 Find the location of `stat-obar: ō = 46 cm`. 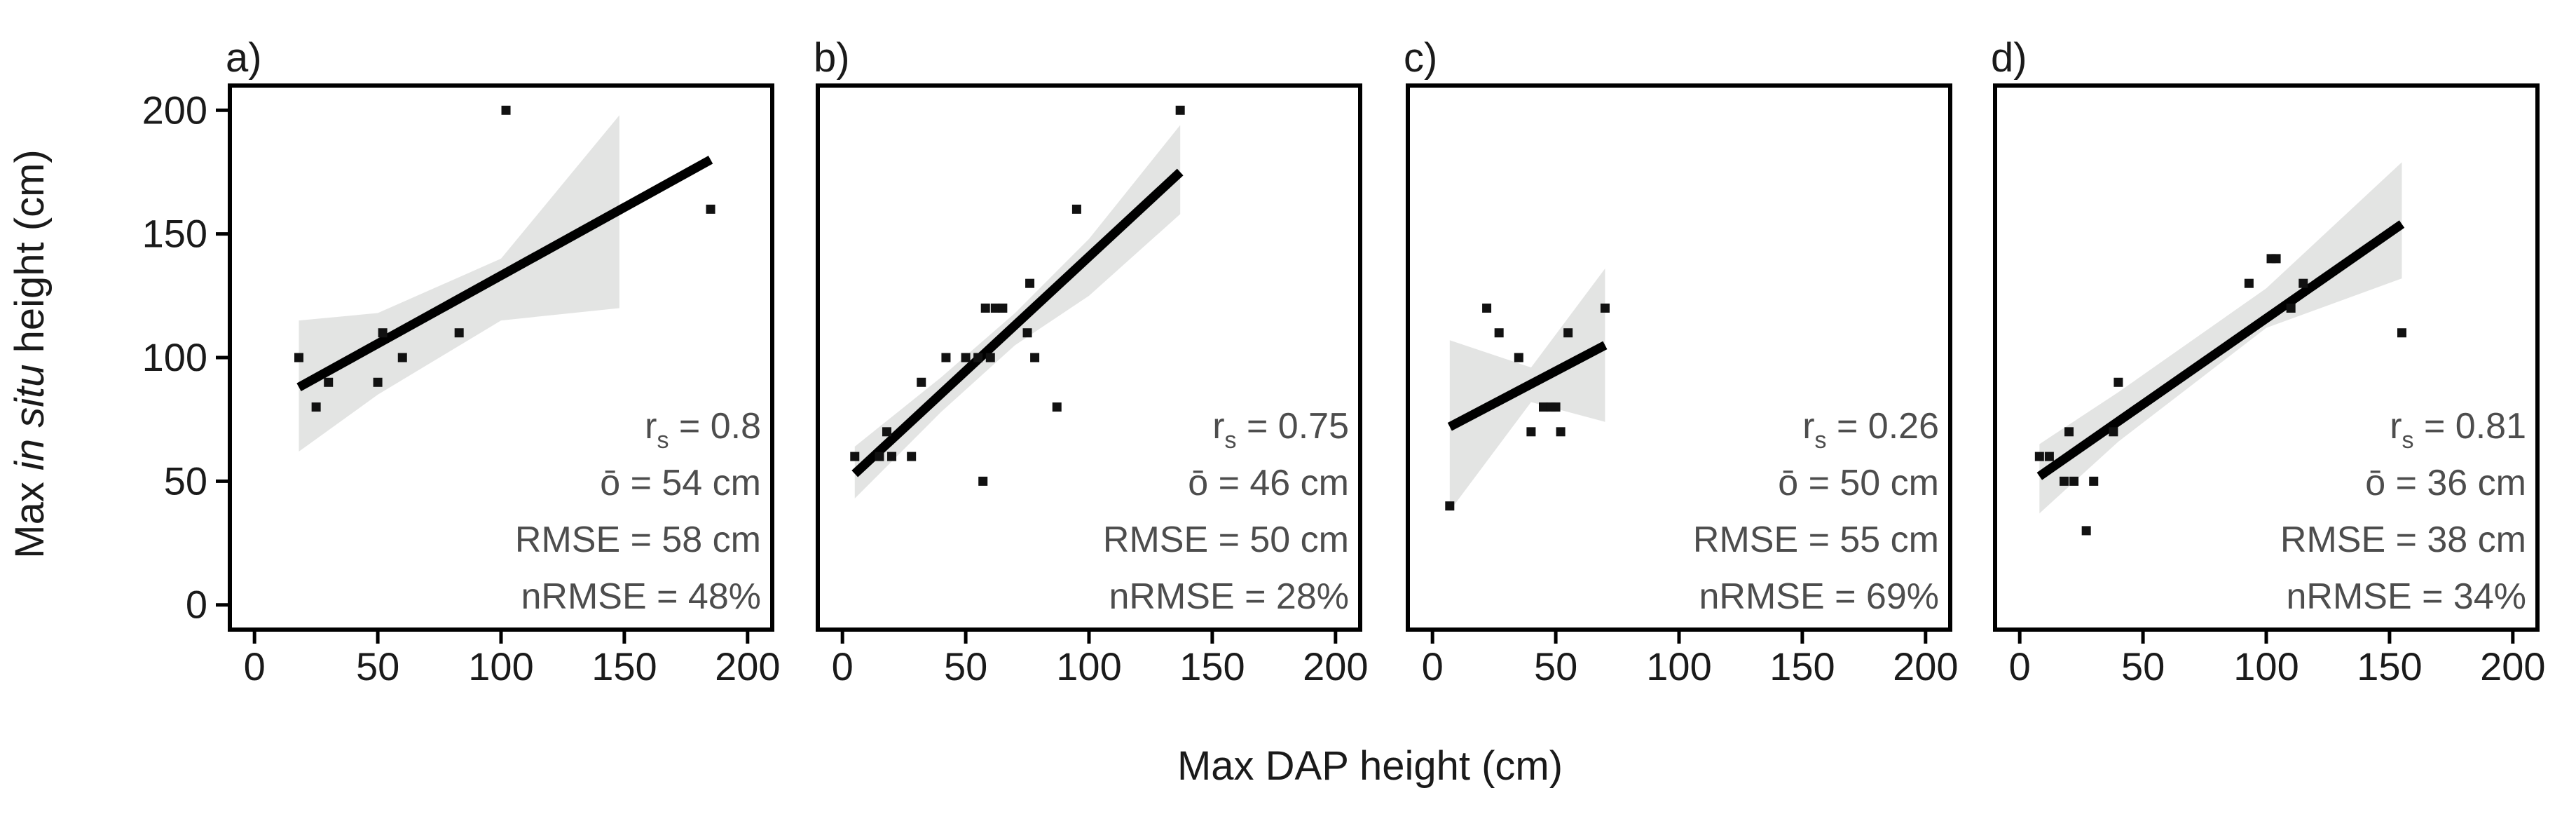

stat-obar: ō = 46 cm is located at coordinates (1268, 483).